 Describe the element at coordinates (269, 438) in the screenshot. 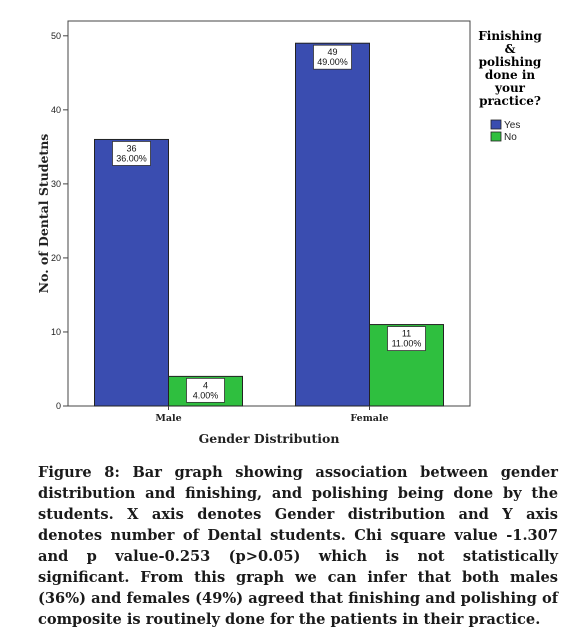

I see `x-axis-title: Gender Distribution` at that location.